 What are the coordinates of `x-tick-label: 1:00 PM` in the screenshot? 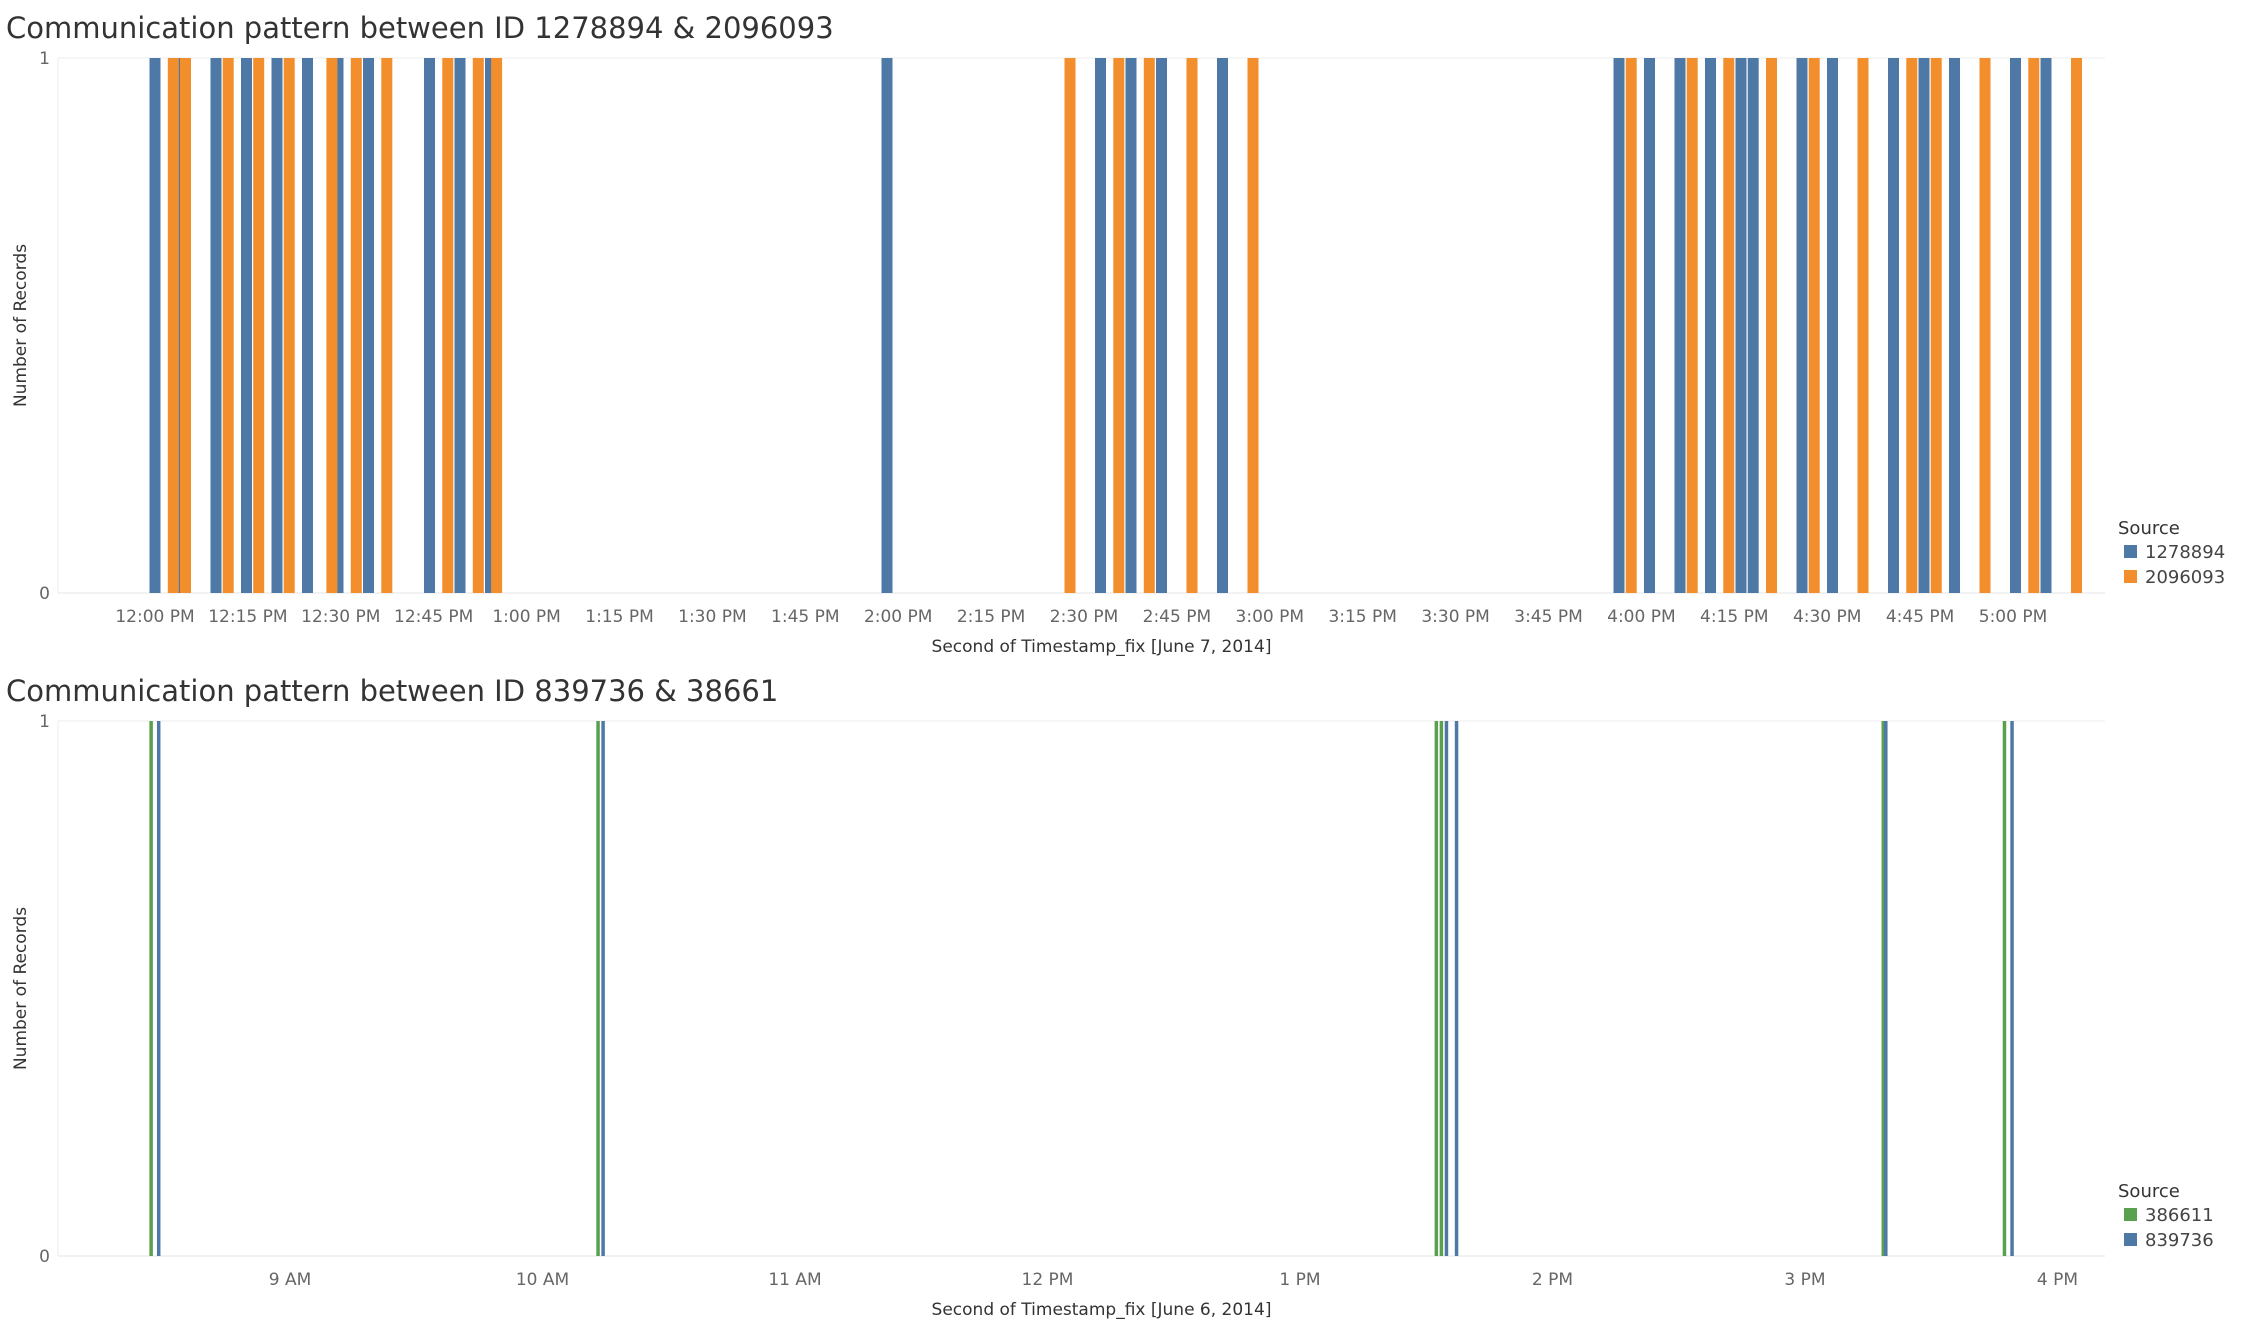 It's located at (526, 617).